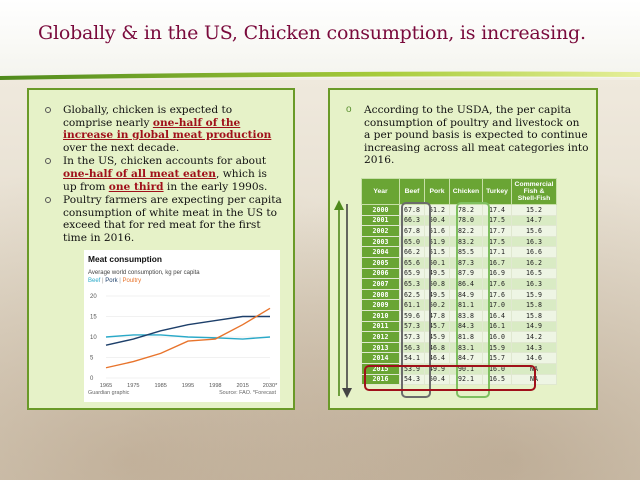 The width and height of the screenshot is (640, 480). Describe the element at coordinates (380, 337) in the screenshot. I see `table-year-cell: 2012` at that location.